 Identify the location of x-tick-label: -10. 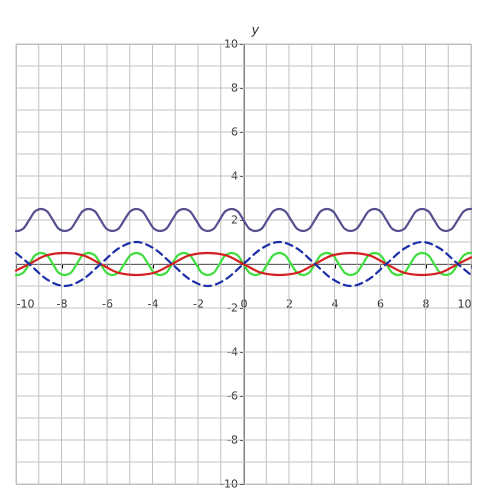
(25, 304).